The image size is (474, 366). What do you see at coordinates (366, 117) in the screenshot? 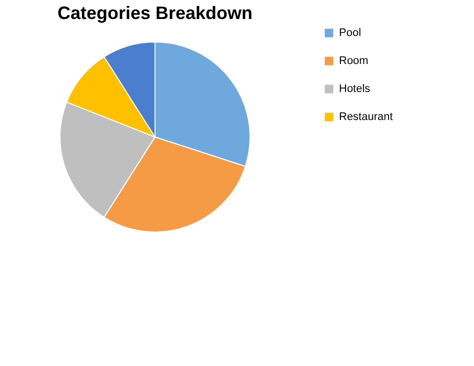
I see `legend-label: Restaurant` at bounding box center [366, 117].